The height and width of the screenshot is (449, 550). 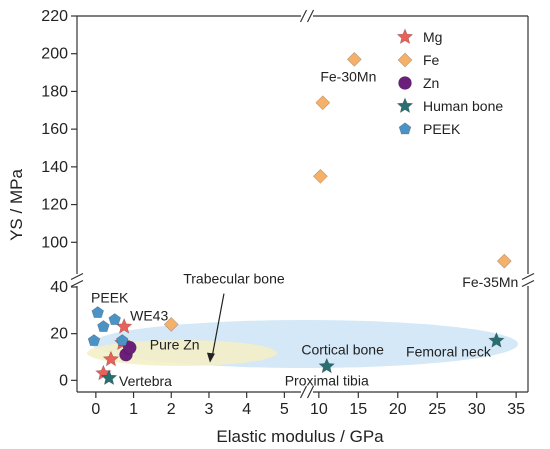 I want to click on y-break-left, so click(x=77, y=280).